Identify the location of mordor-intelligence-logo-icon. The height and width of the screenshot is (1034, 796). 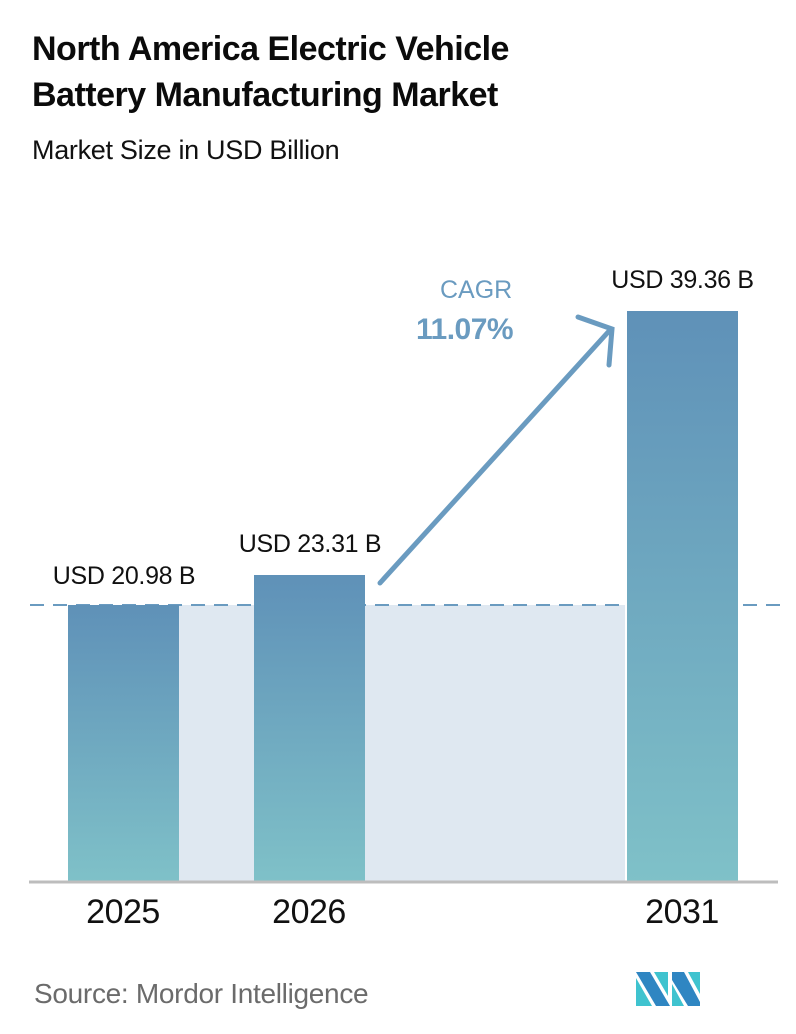
(668, 989).